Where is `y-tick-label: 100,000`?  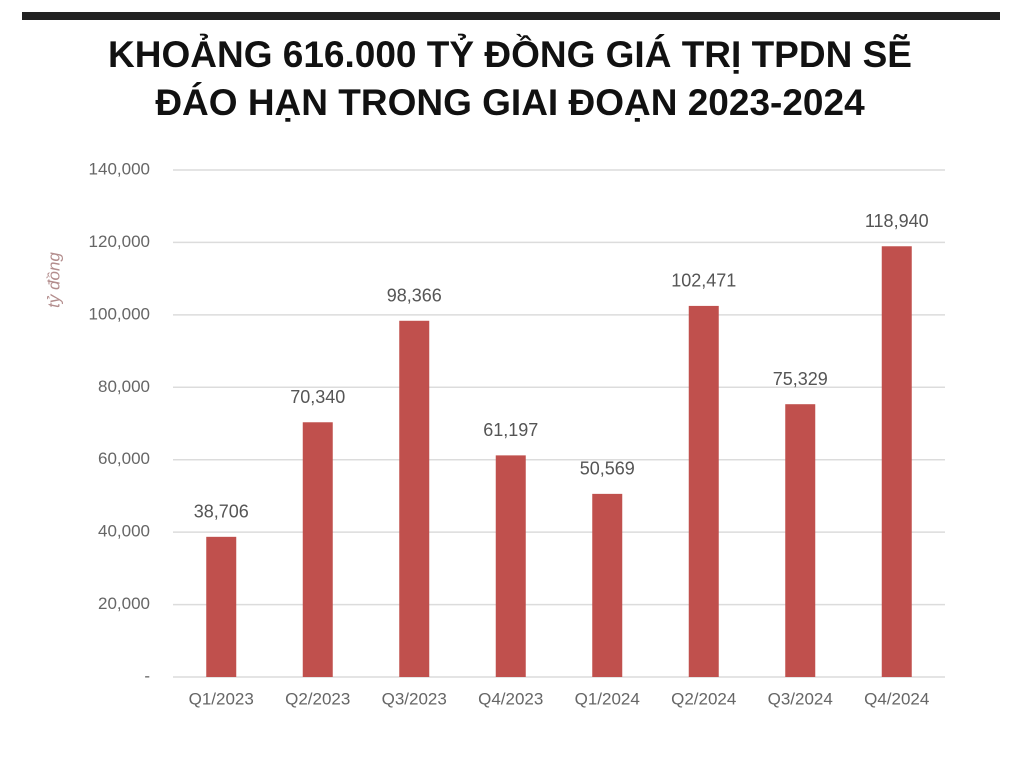 y-tick-label: 100,000 is located at coordinates (119, 313).